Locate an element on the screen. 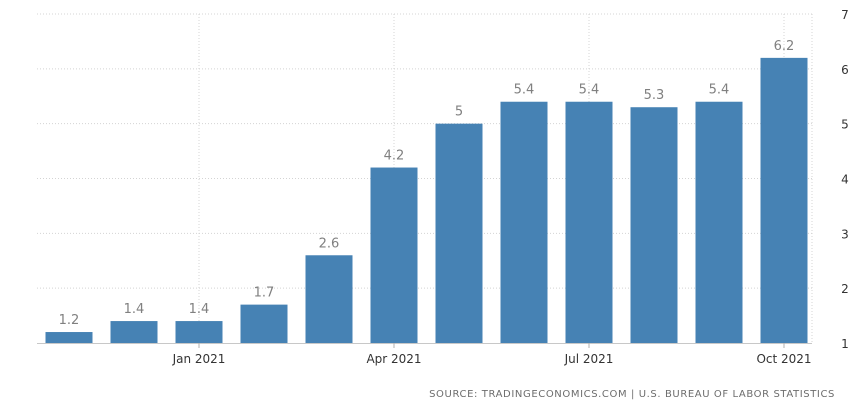  y-tick-label: 1 is located at coordinates (845, 344).